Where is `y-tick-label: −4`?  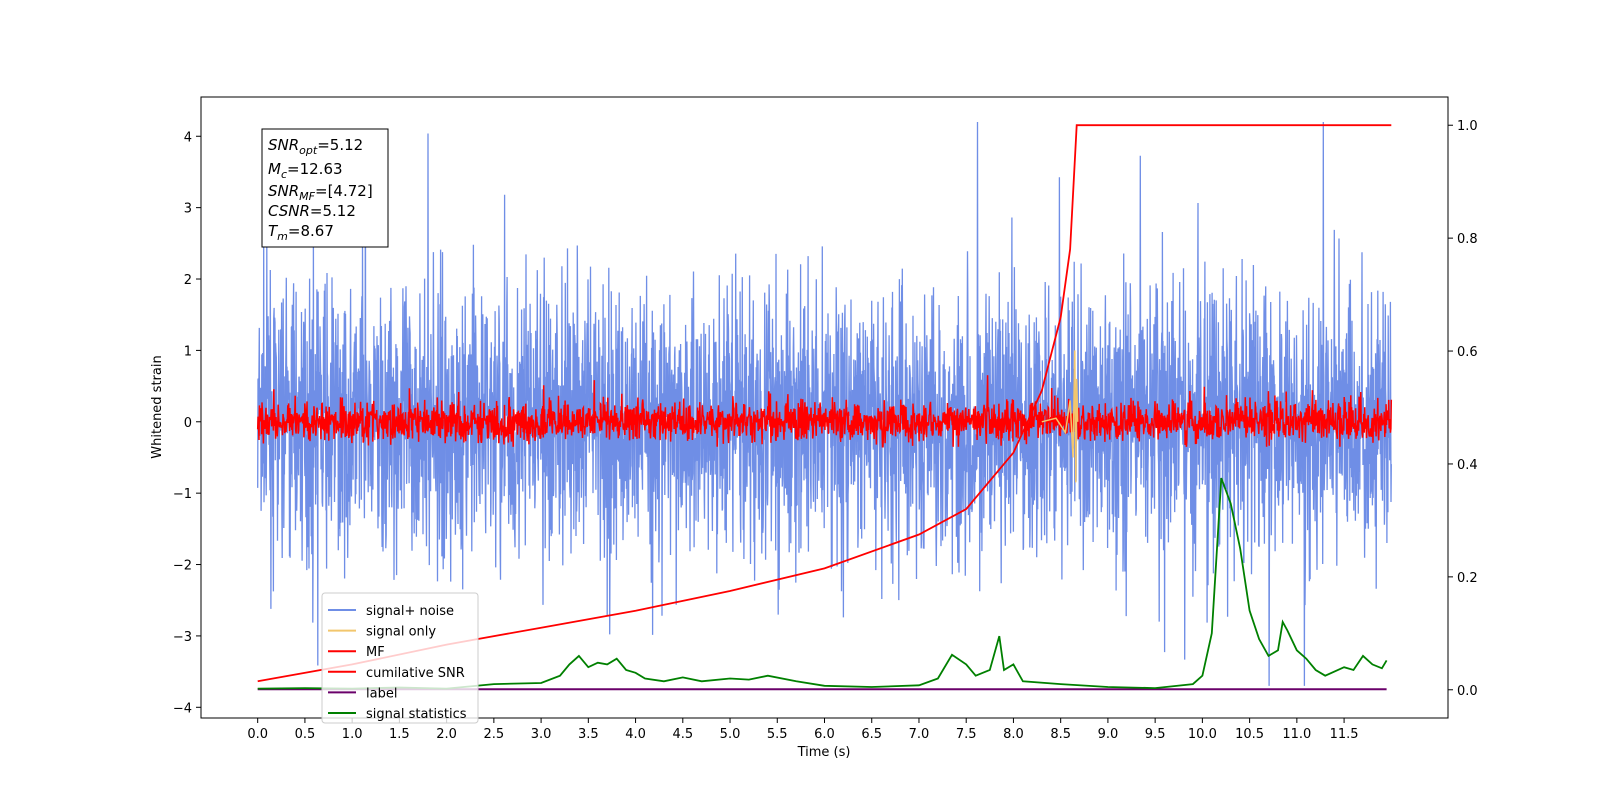
y-tick-label: −4 is located at coordinates (182, 708).